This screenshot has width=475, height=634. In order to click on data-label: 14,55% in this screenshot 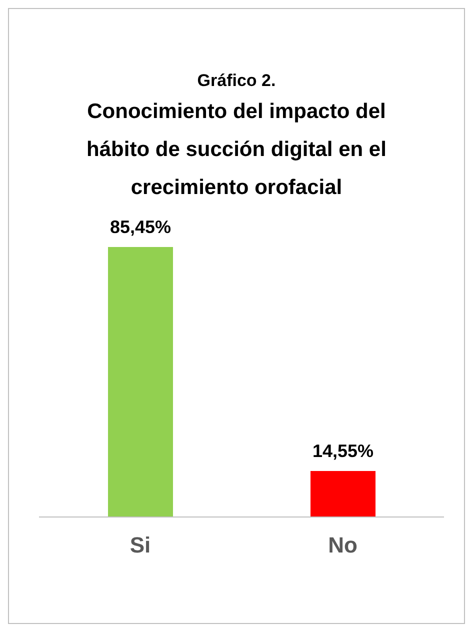, I will do `click(343, 451)`.